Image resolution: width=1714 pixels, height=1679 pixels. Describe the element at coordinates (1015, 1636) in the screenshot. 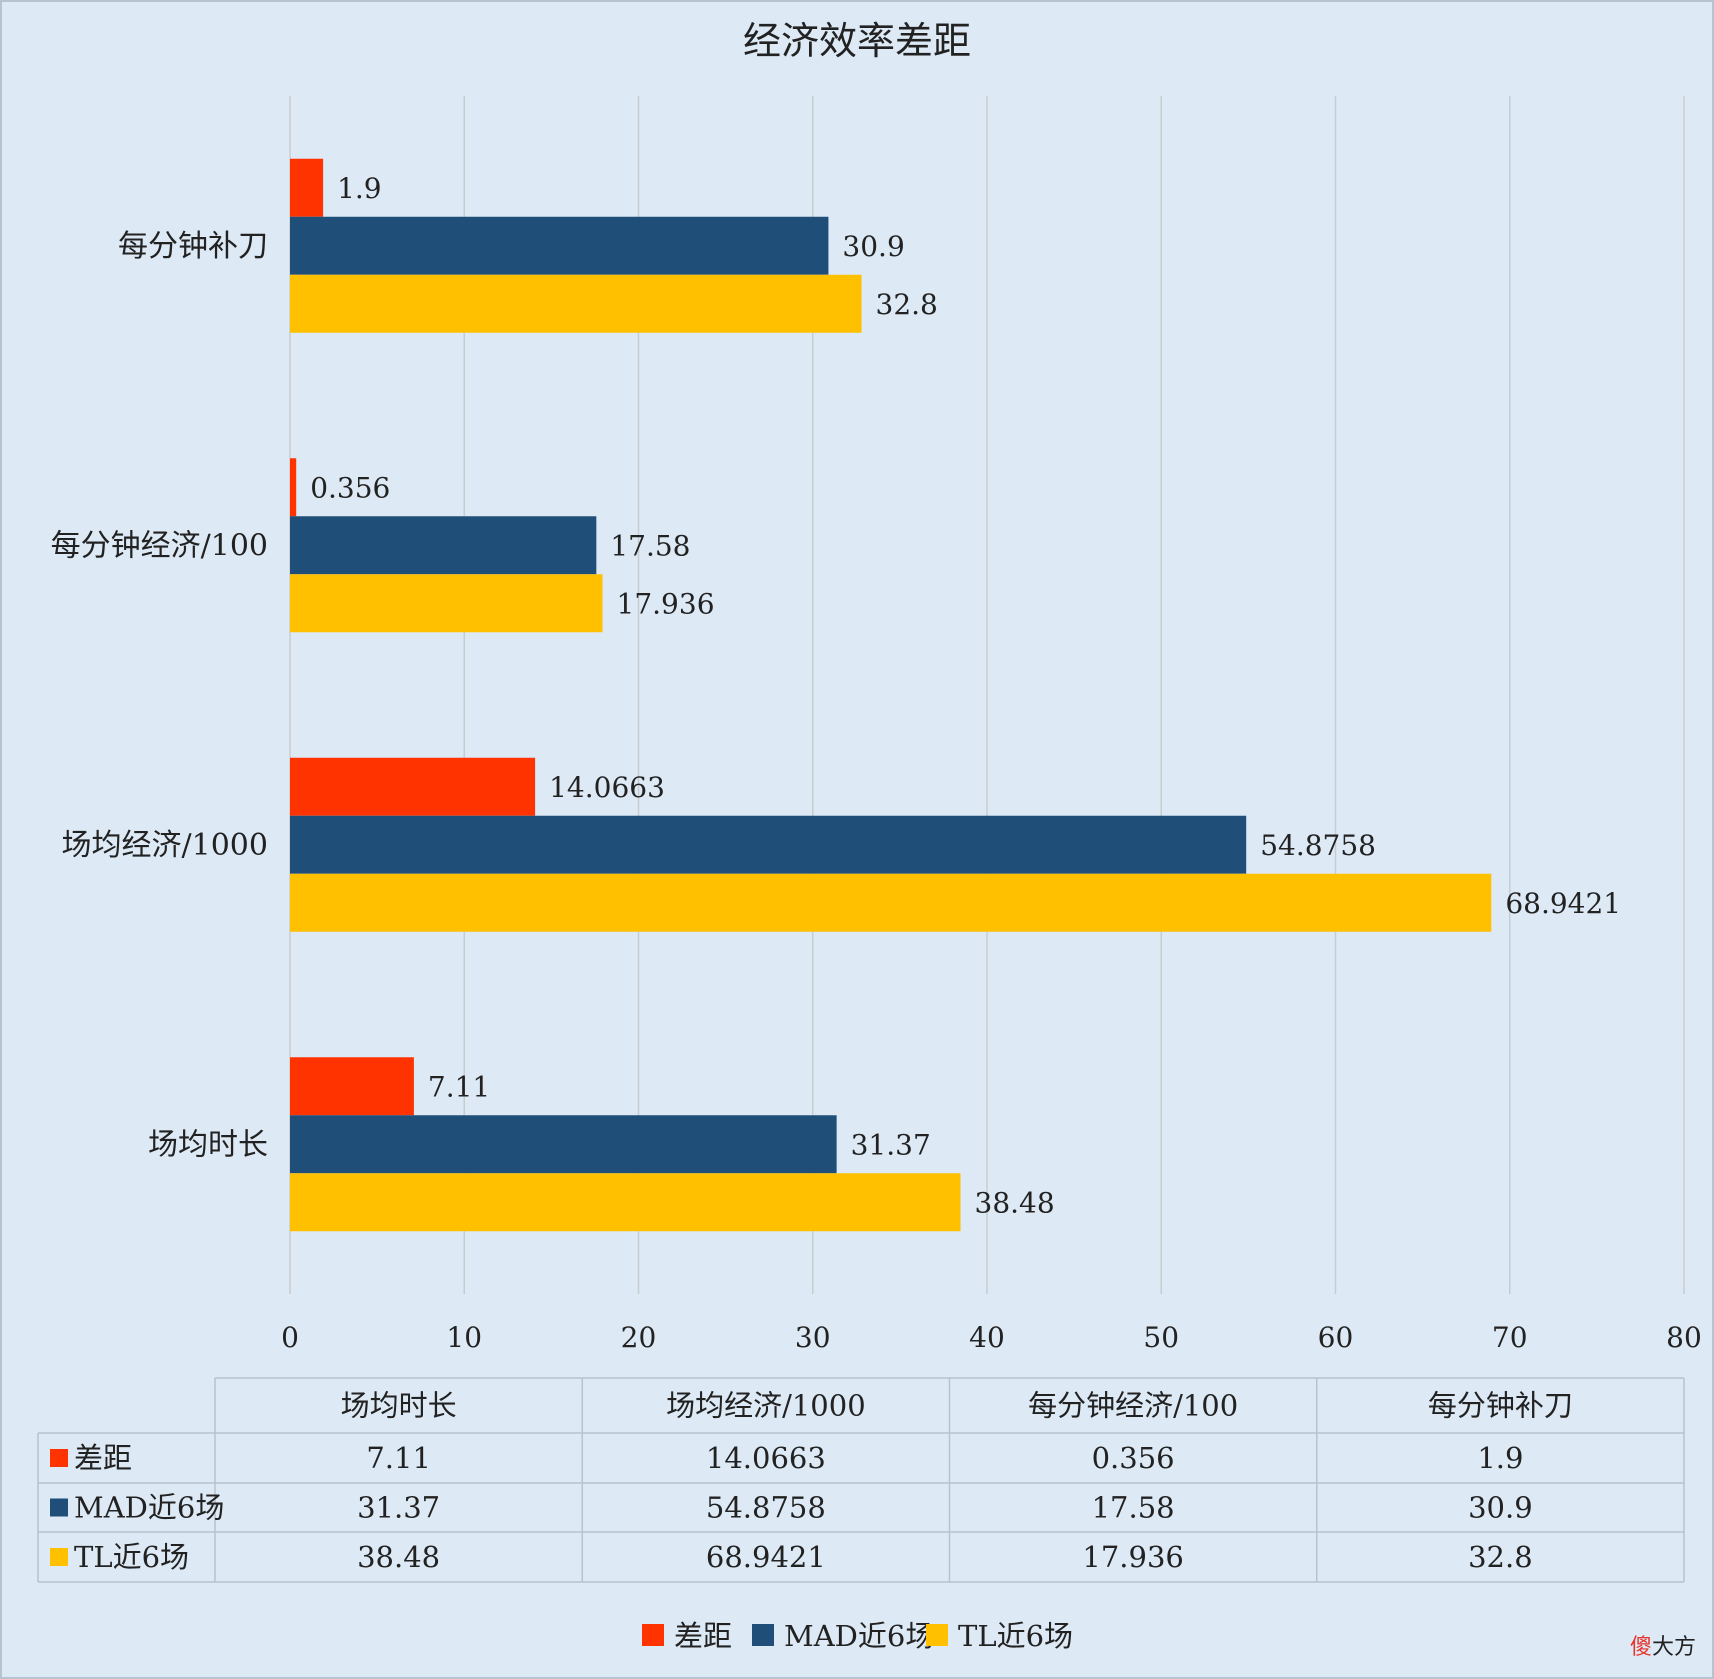

I see `legend-label: TL近6场` at that location.